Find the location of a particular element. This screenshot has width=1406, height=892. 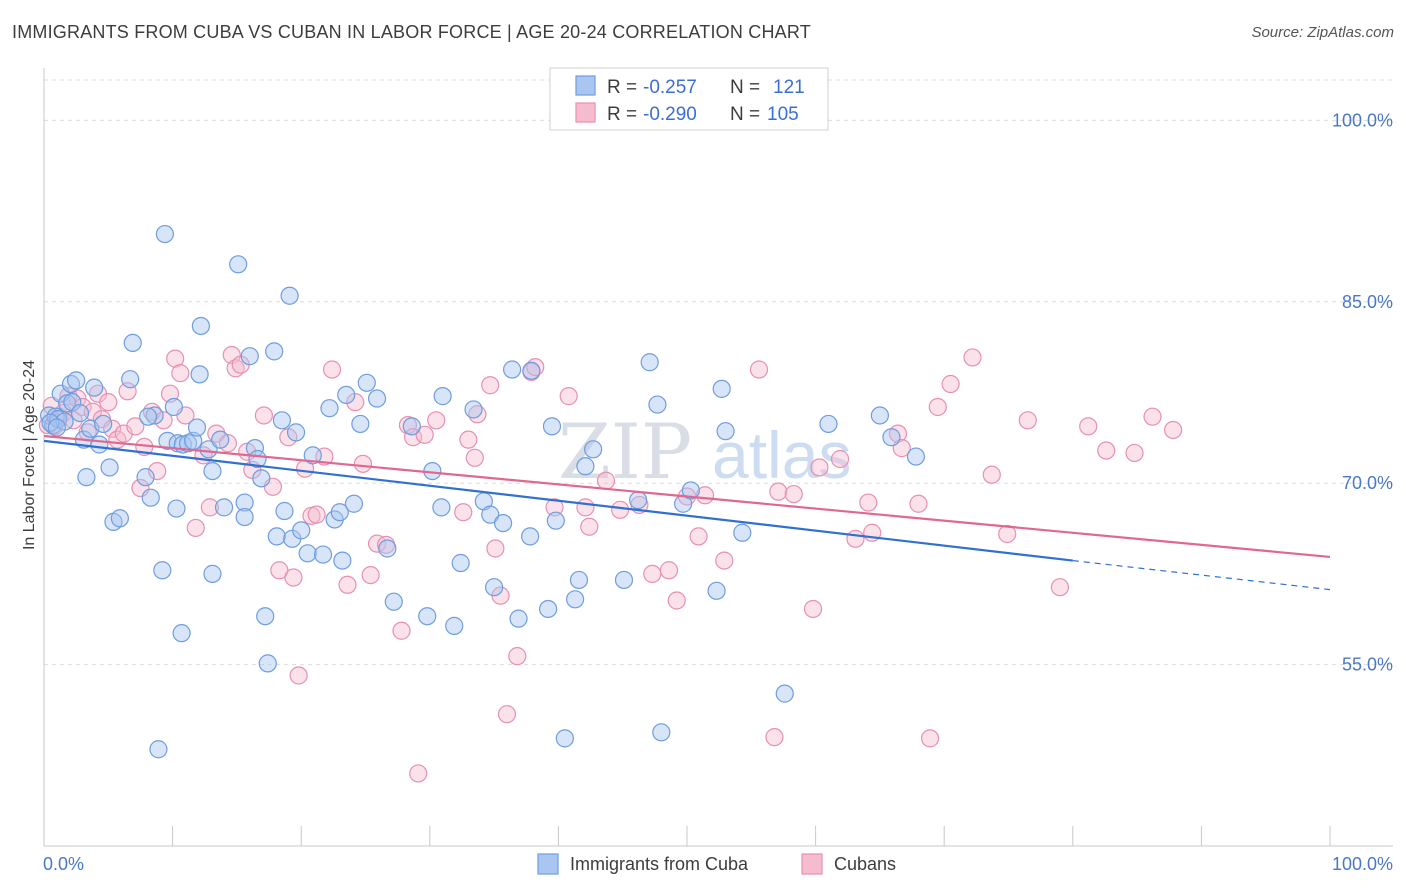

watermark-zip: ZIP is located at coordinates (625, 451).